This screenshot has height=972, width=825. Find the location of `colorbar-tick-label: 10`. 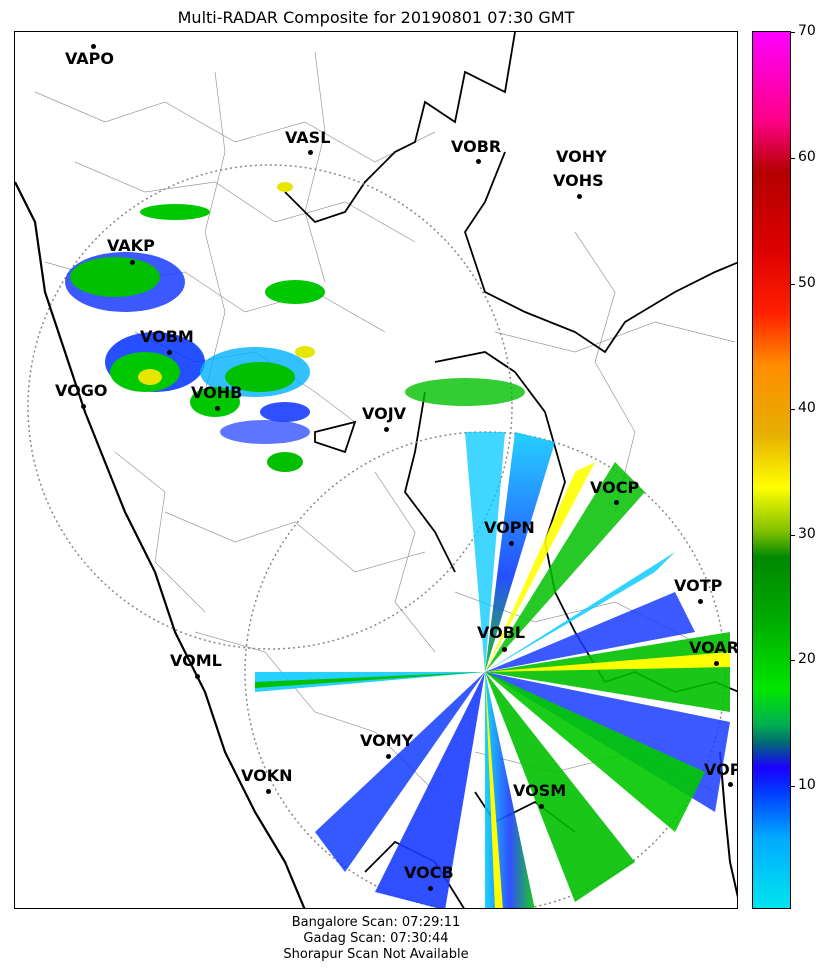

colorbar-tick-label: 10 is located at coordinates (807, 785).